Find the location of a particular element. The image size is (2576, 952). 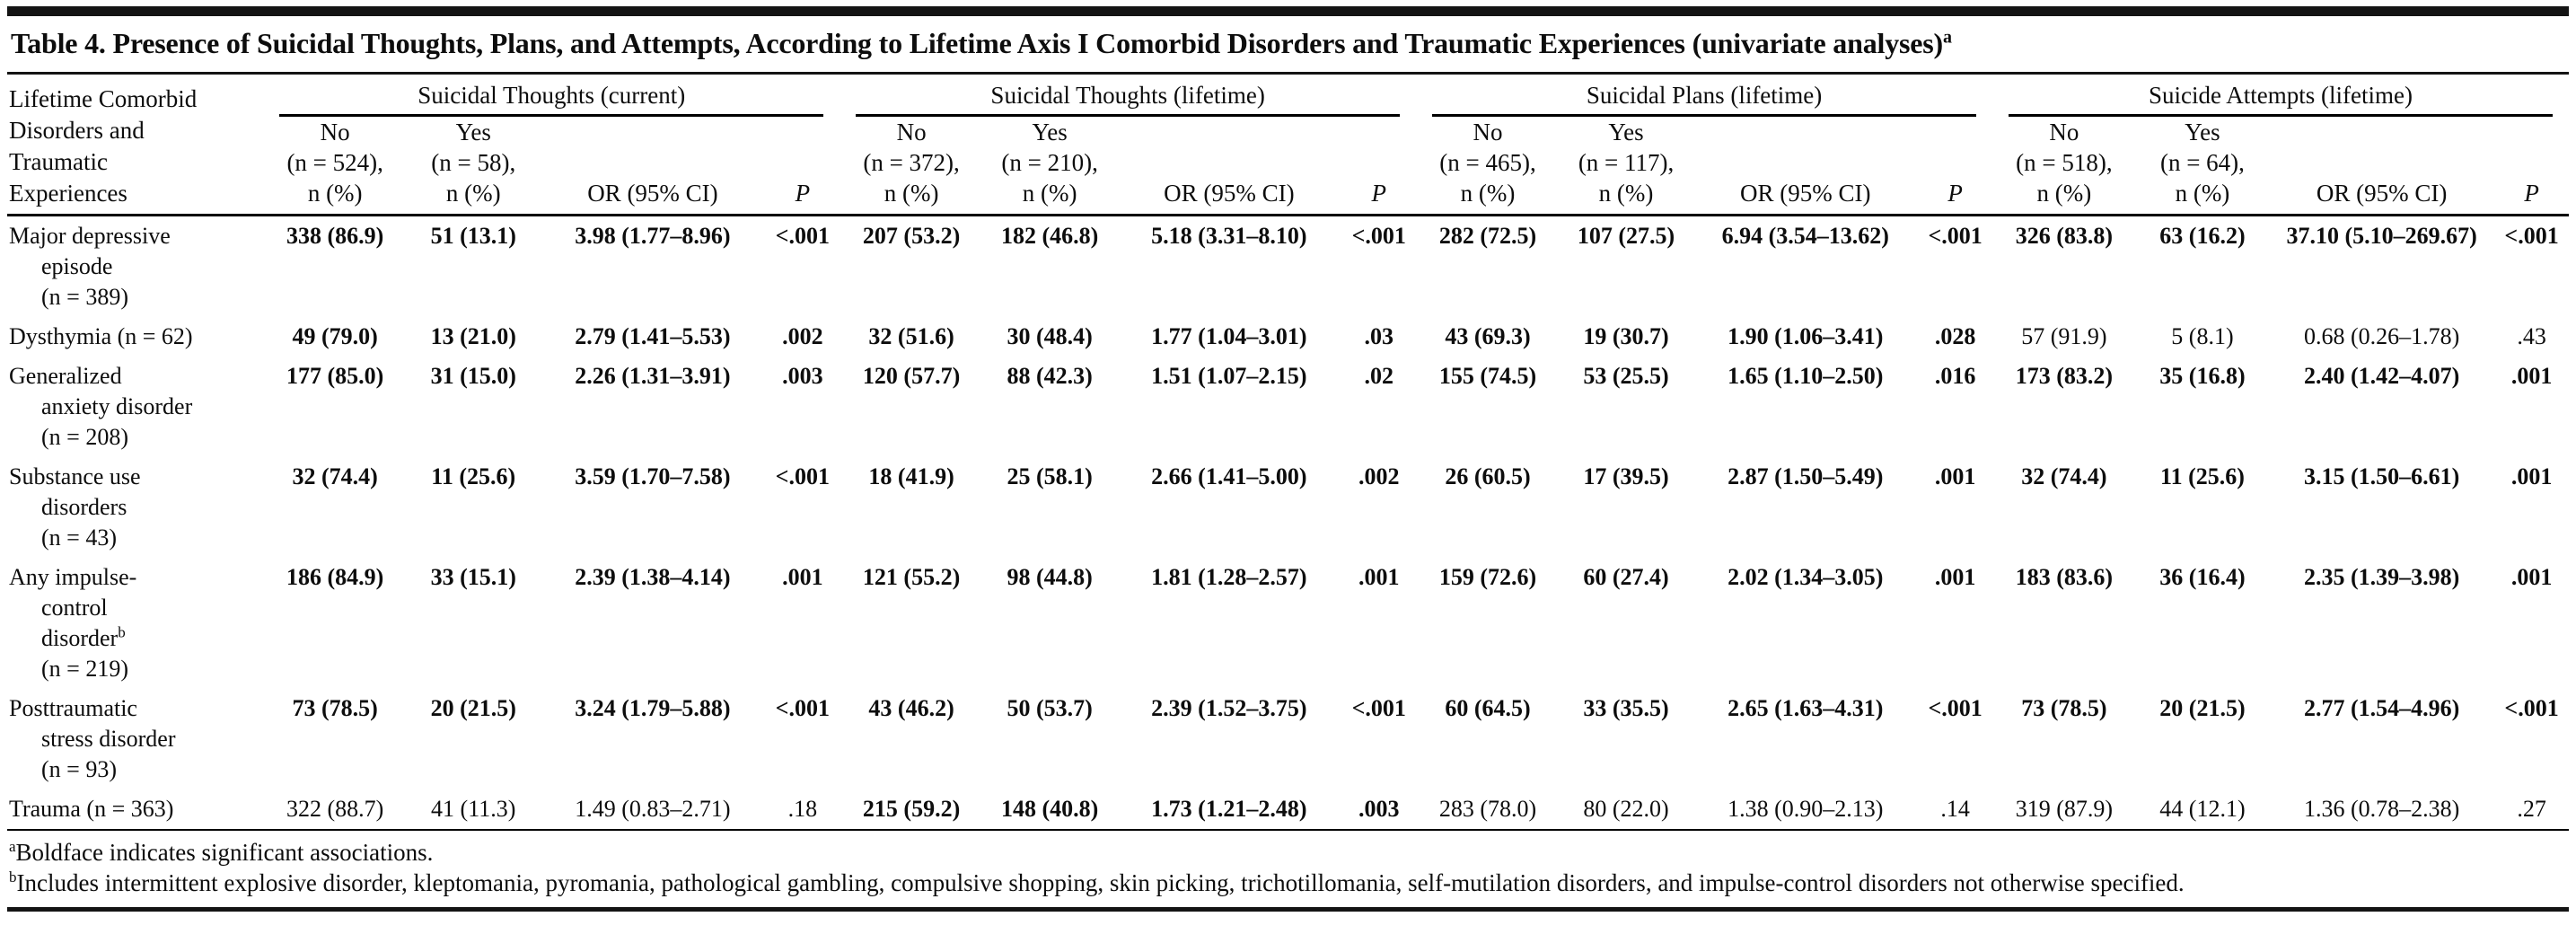

table-cell: 98 (44.8) is located at coordinates (1050, 577).